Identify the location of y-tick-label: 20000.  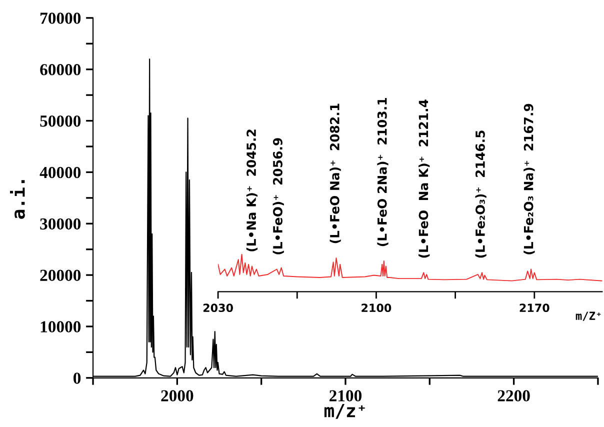
(60, 275).